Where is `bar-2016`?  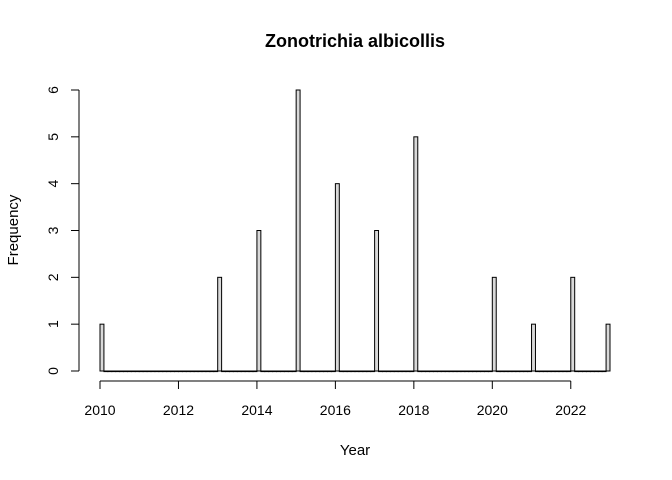 bar-2016 is located at coordinates (337, 277).